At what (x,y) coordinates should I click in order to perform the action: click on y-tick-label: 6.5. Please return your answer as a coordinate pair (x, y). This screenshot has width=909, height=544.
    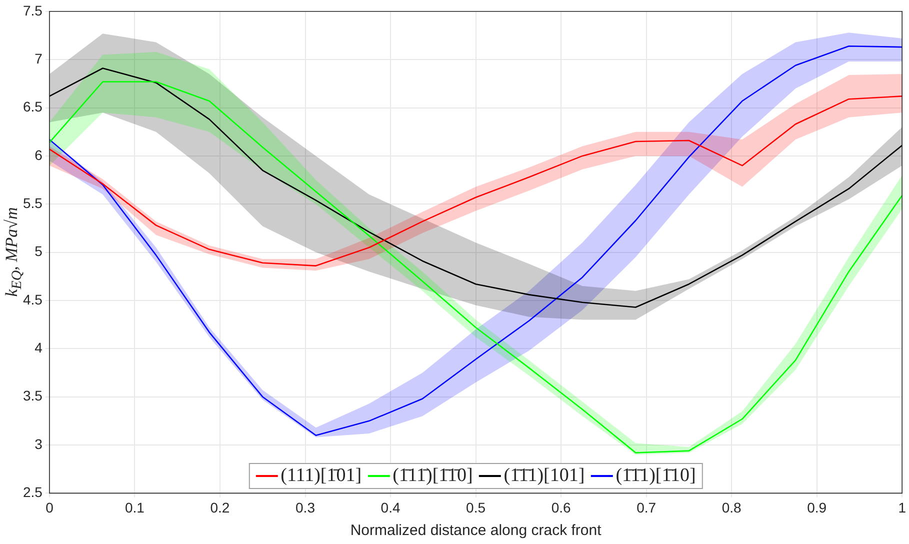
    Looking at the image, I should click on (32, 106).